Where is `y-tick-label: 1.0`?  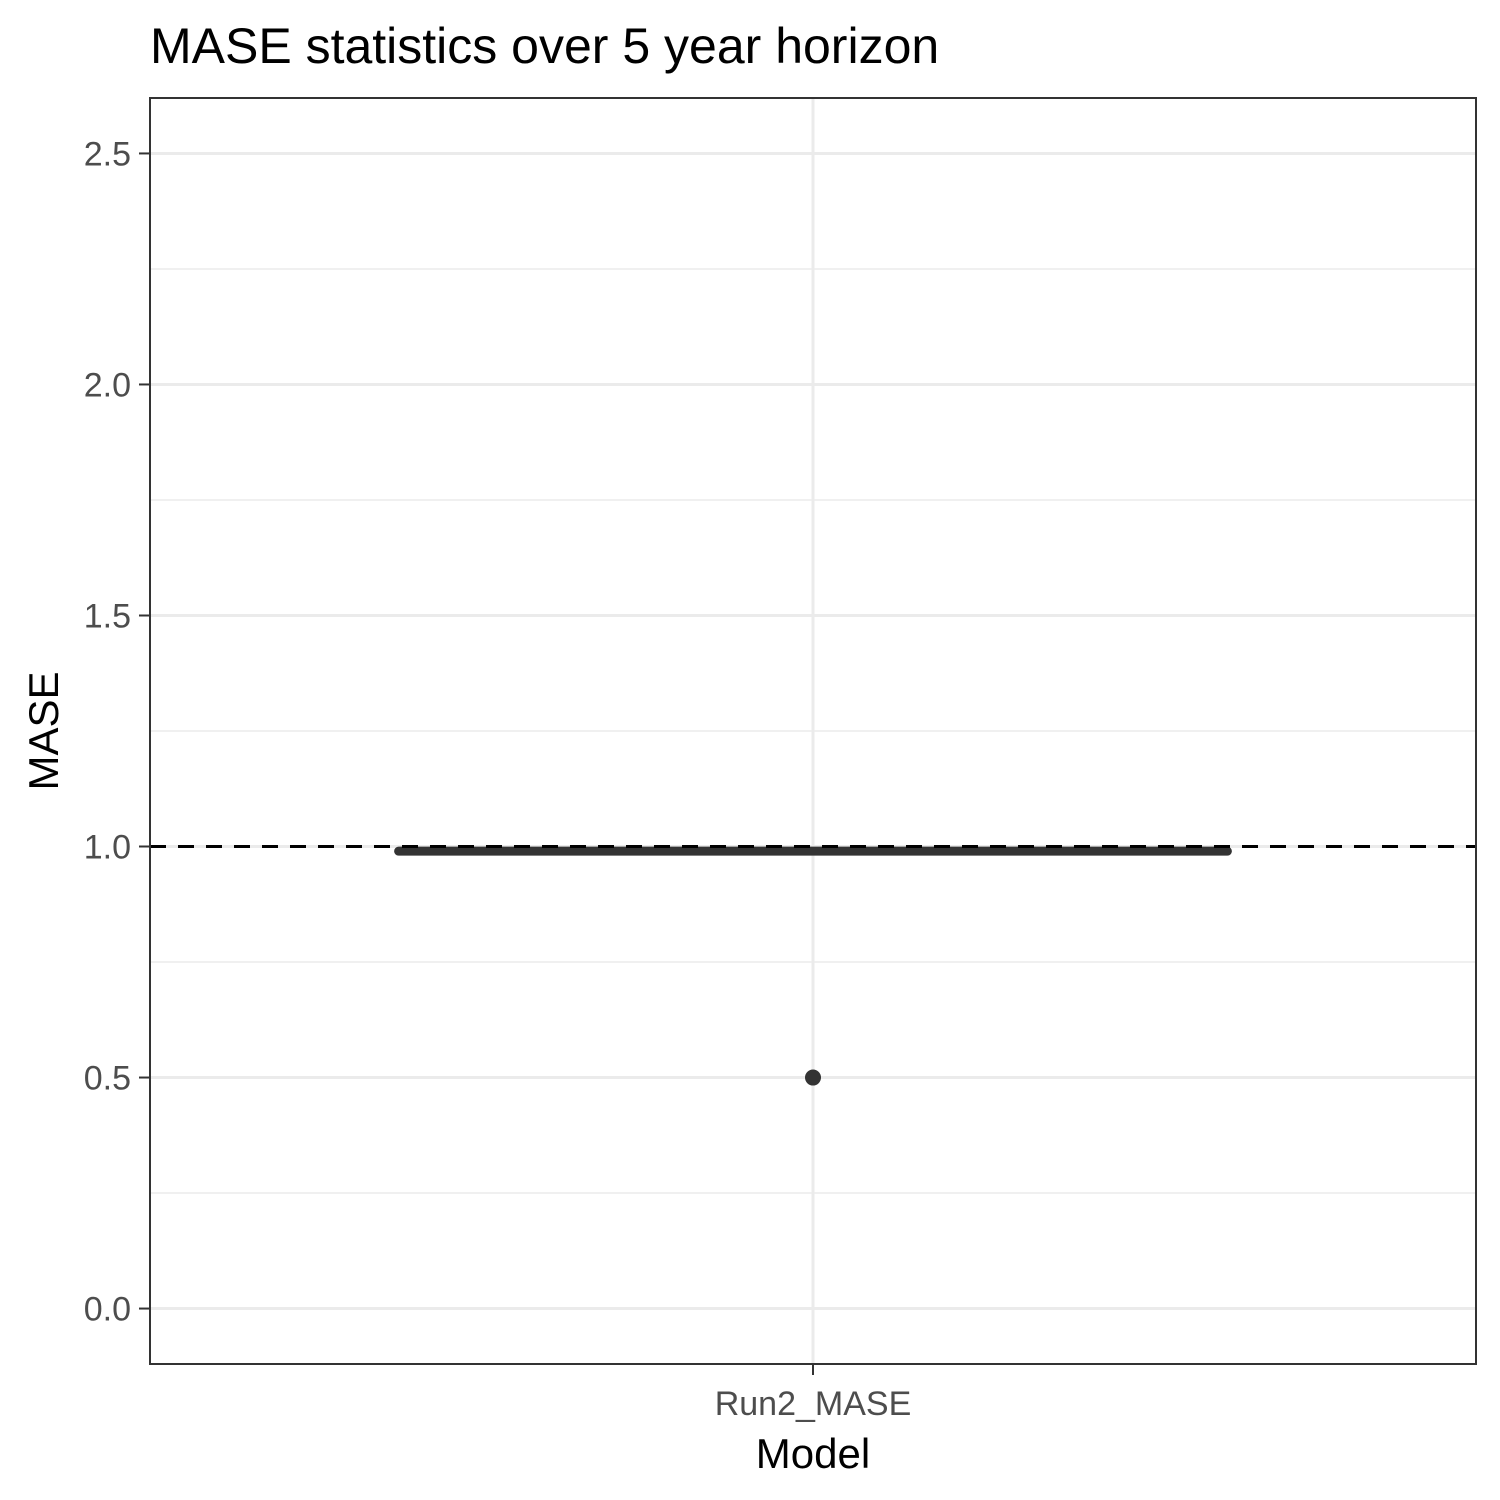 y-tick-label: 1.0 is located at coordinates (107, 848).